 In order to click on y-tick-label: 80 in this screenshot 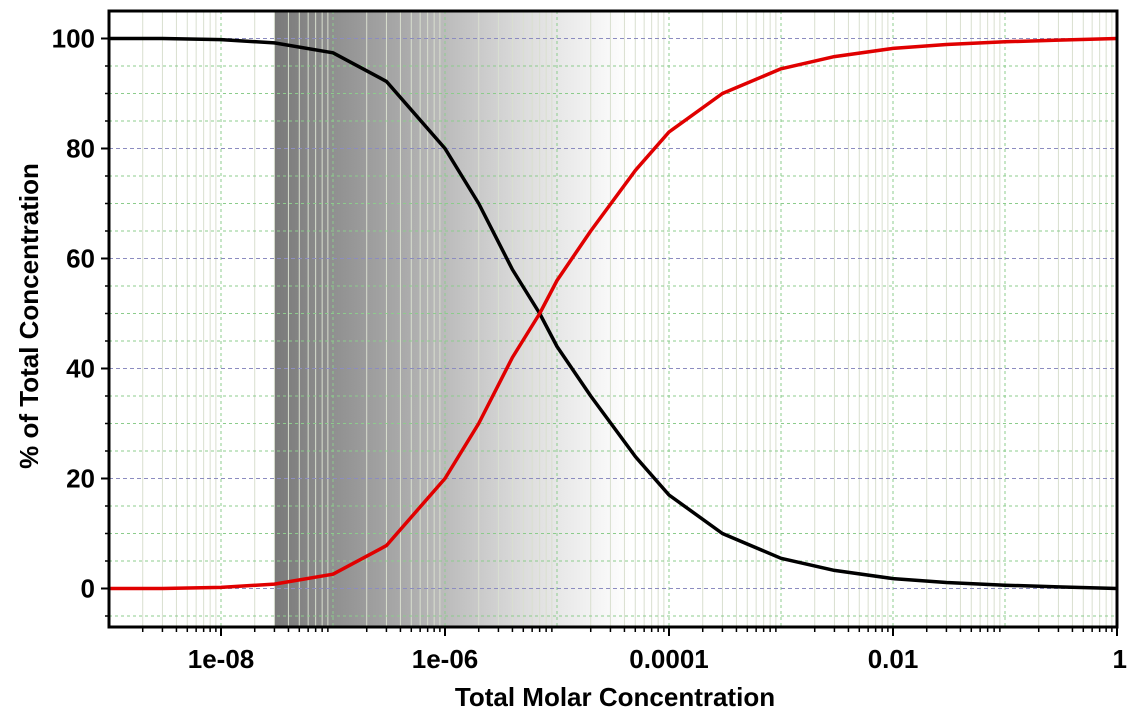, I will do `click(80, 149)`.